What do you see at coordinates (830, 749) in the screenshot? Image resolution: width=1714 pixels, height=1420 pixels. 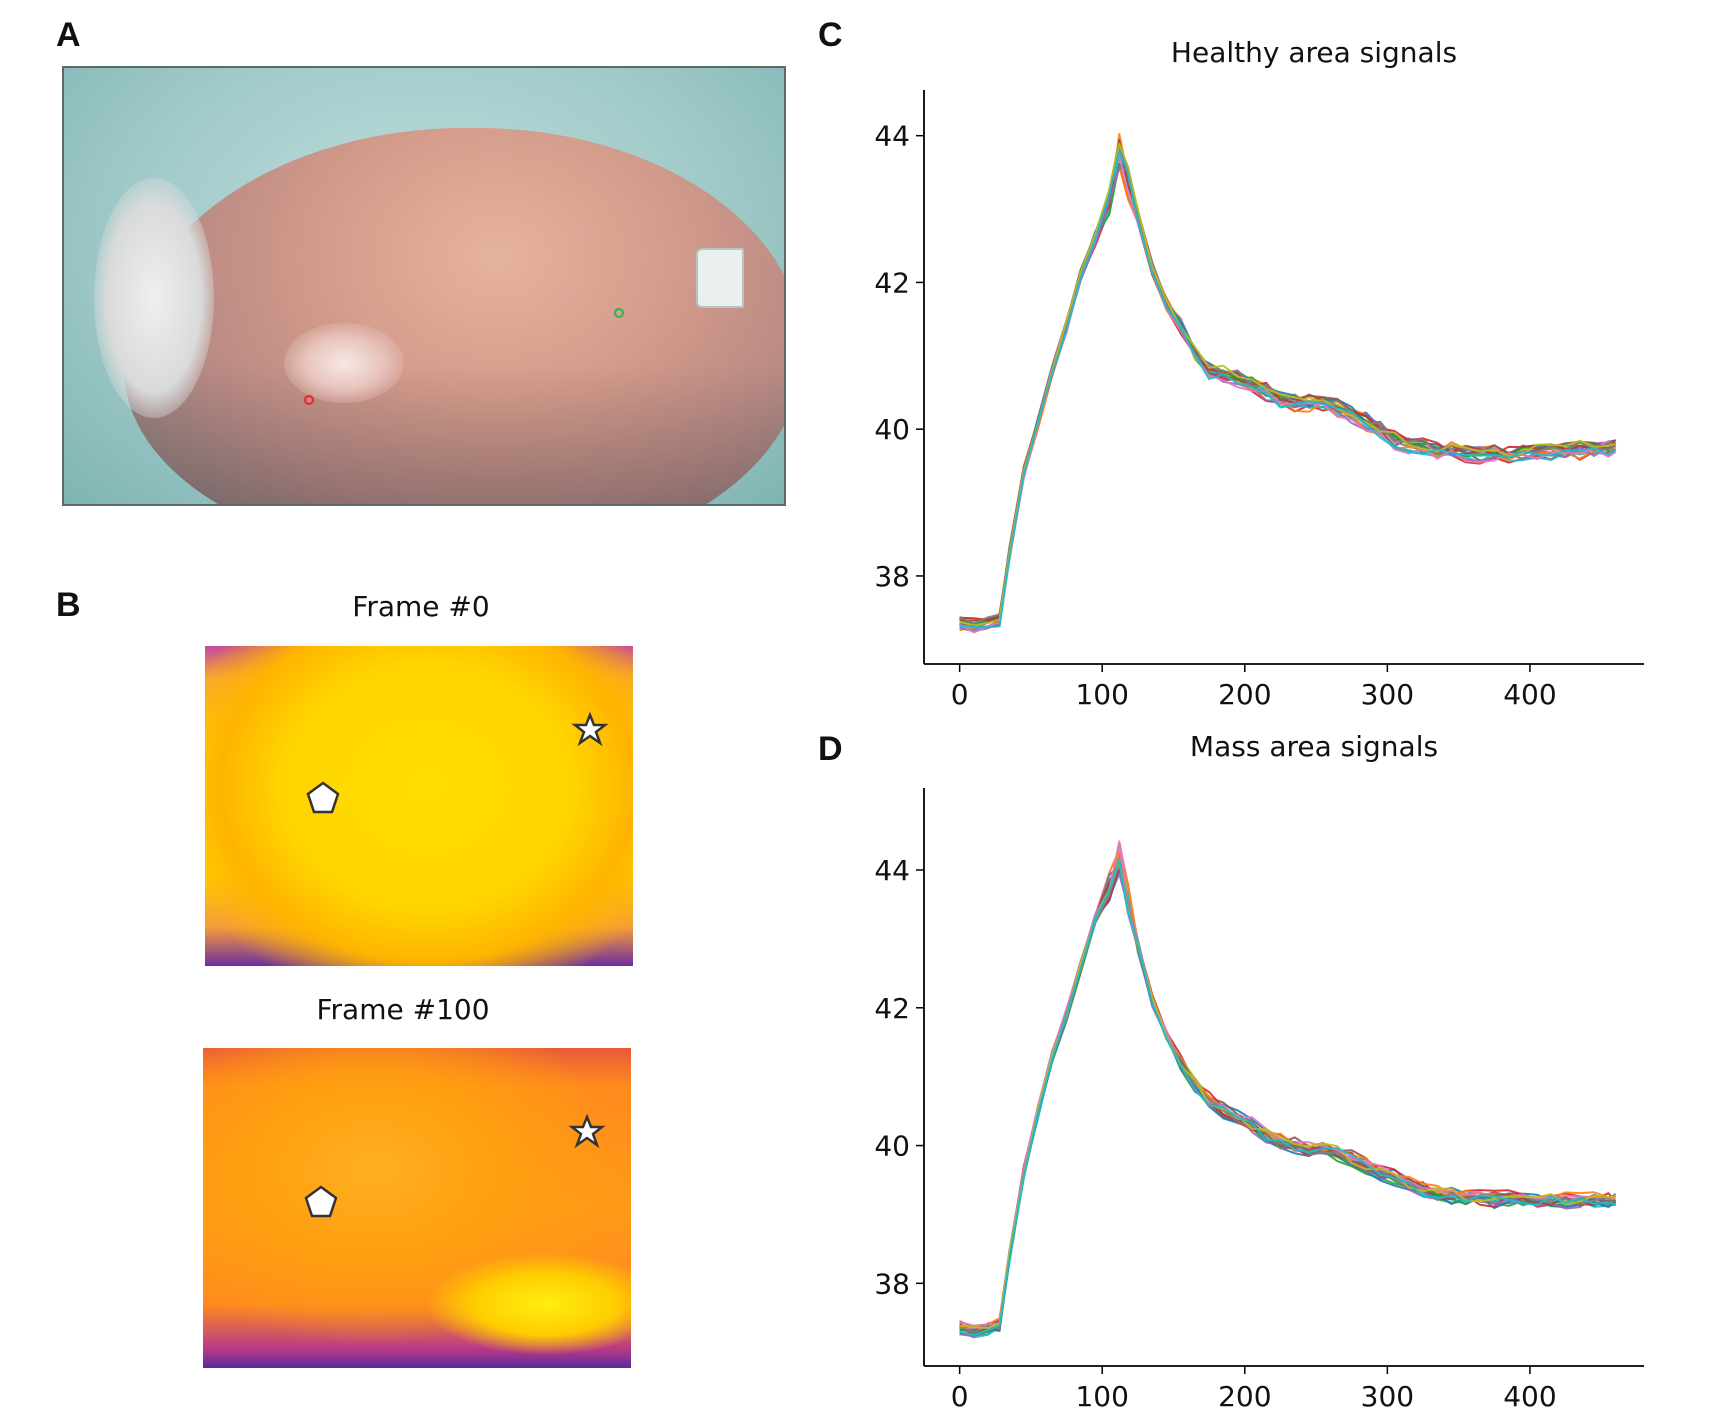 I see `panel-label-d: D` at bounding box center [830, 749].